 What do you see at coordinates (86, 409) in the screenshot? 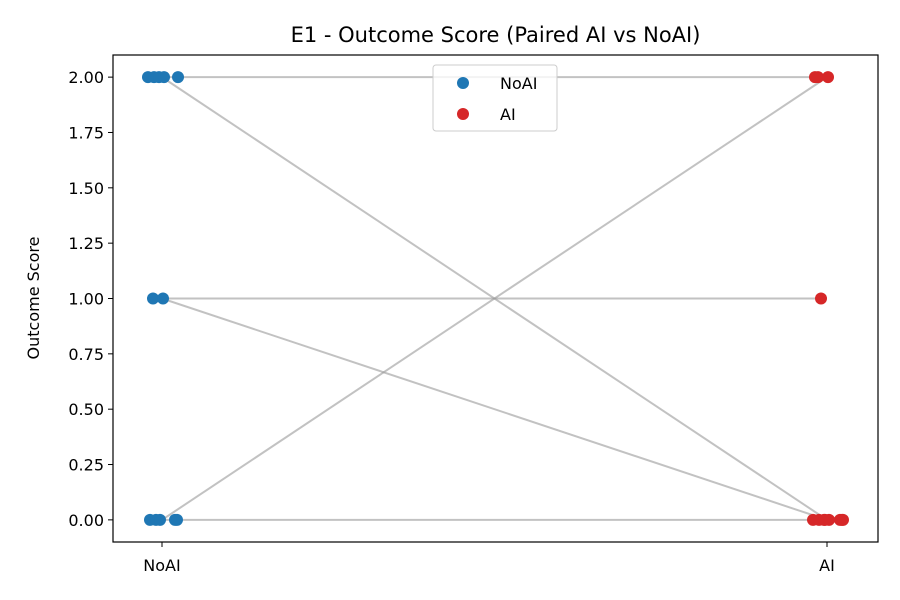
I see `y-tick-label: 0.50` at bounding box center [86, 409].